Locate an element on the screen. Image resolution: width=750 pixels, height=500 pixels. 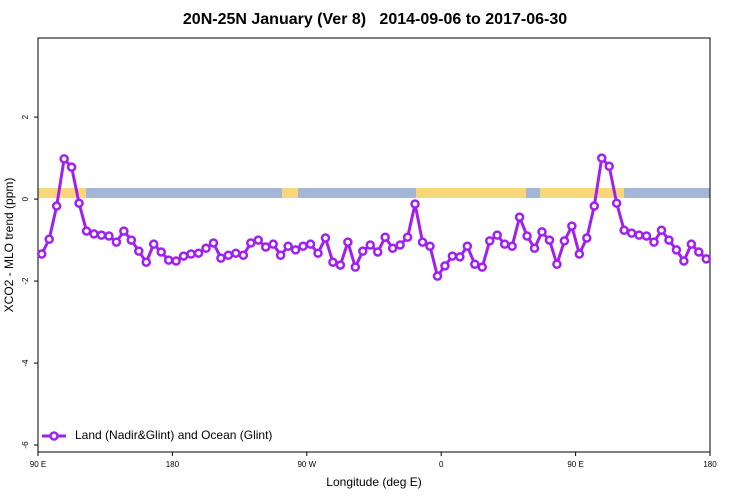
y-tick-label: -2 is located at coordinates (25, 281).